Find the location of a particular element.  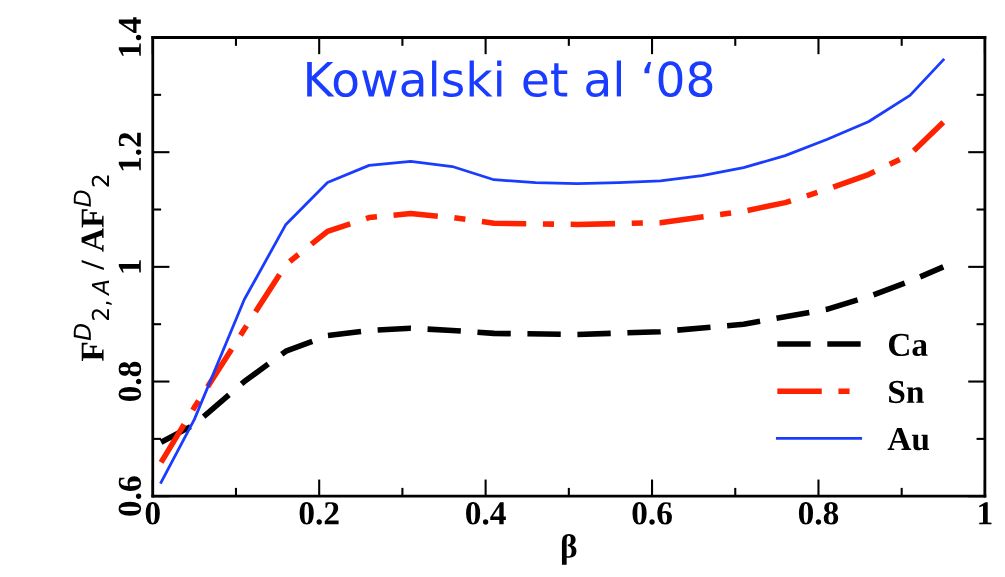

x-tick-label: 1 is located at coordinates (985, 513).